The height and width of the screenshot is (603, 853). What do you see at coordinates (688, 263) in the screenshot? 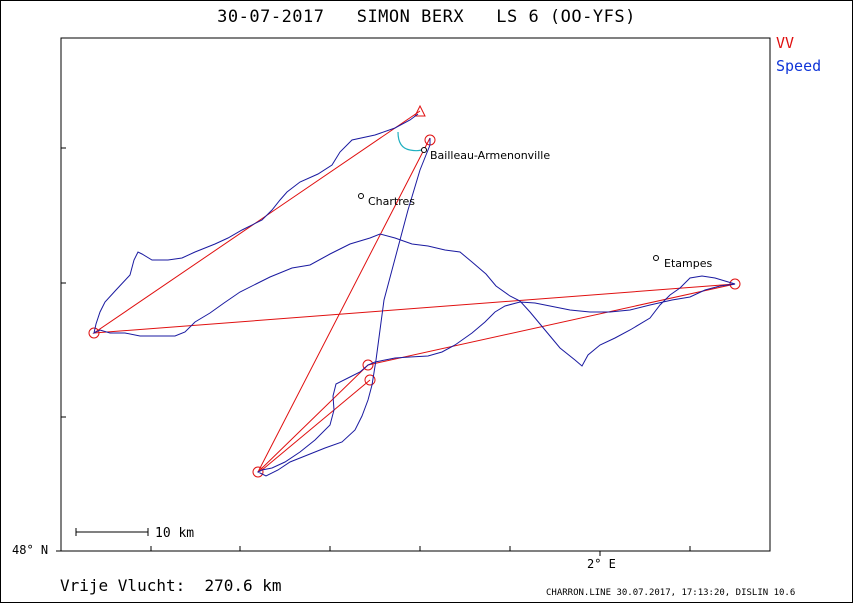
I see `place-etampes: Etampes` at bounding box center [688, 263].